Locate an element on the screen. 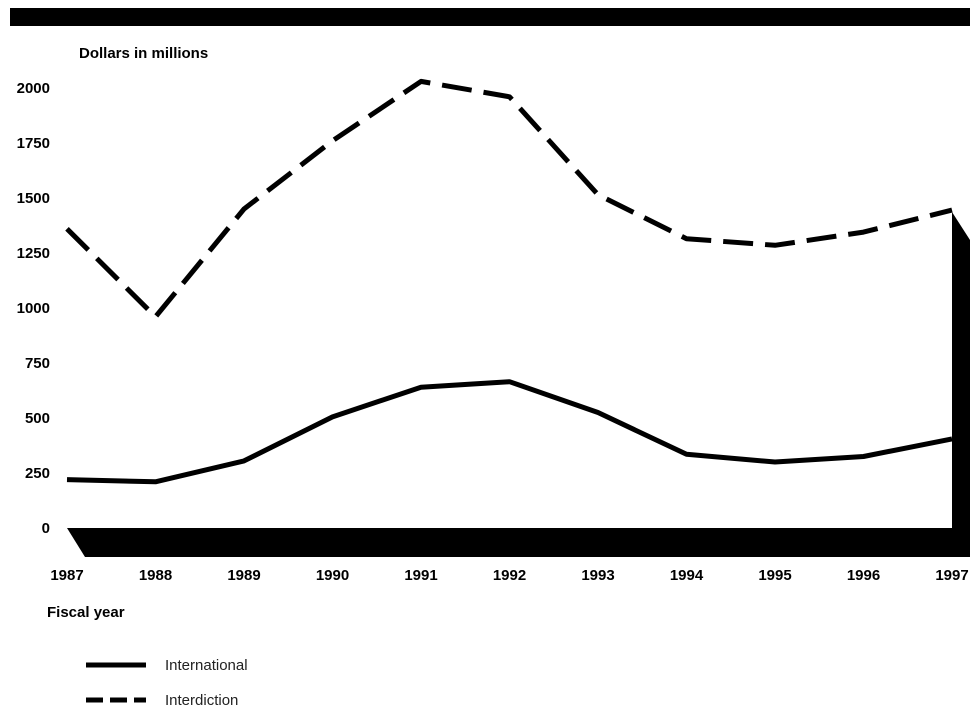 Image resolution: width=974 pixels, height=709 pixels. legend-label: Interdiction is located at coordinates (201, 700).